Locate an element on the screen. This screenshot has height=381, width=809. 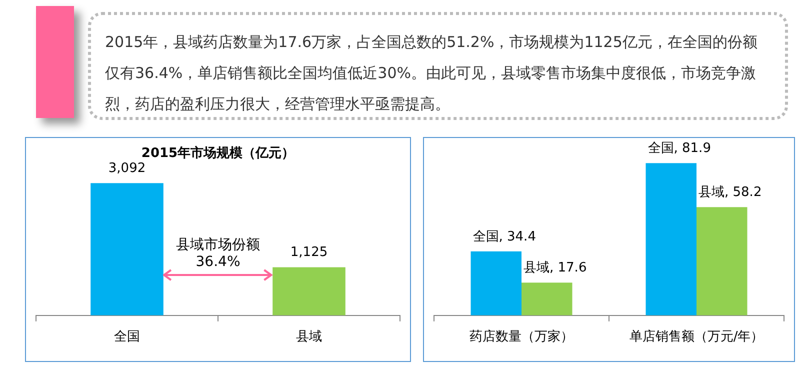
data-label: , 17.6 is located at coordinates (568, 268).